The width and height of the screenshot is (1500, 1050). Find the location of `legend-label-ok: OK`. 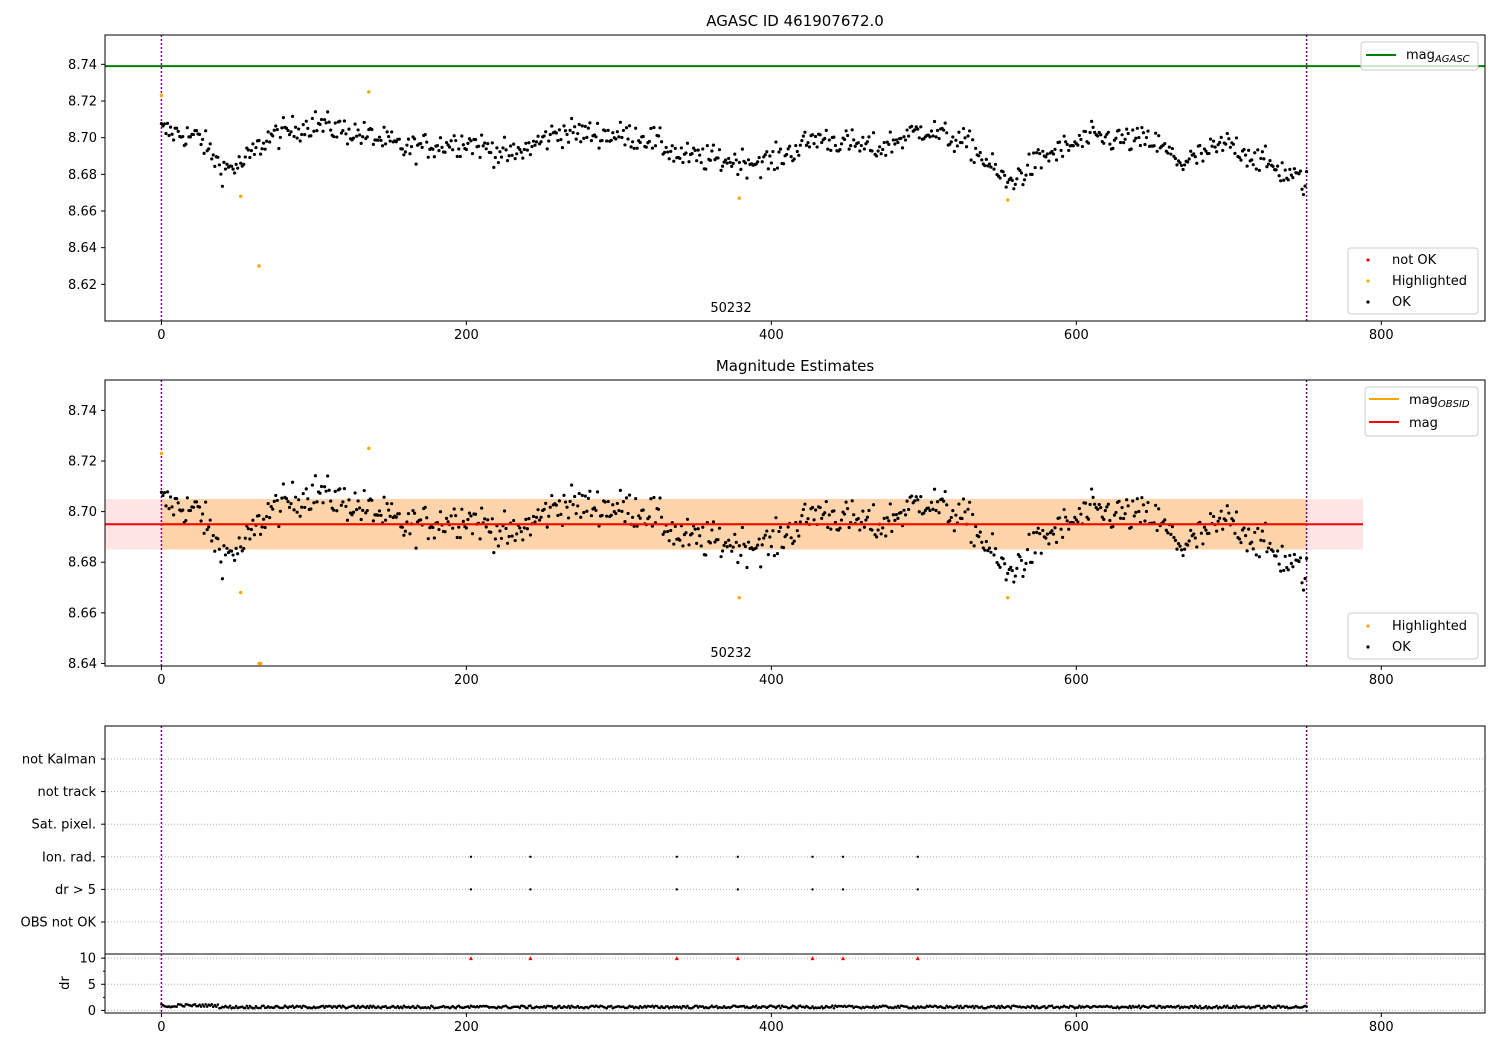

legend-label-ok: OK is located at coordinates (1401, 302).